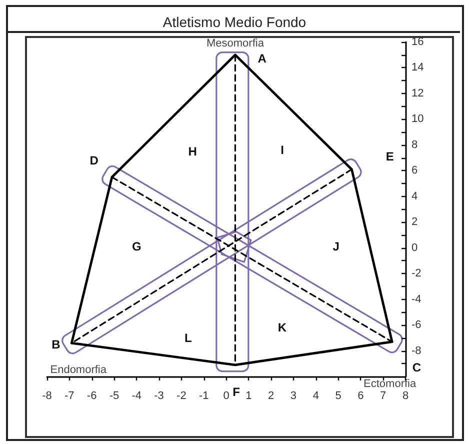 The height and width of the screenshot is (444, 469). I want to click on x-tick-label: 1, so click(249, 396).